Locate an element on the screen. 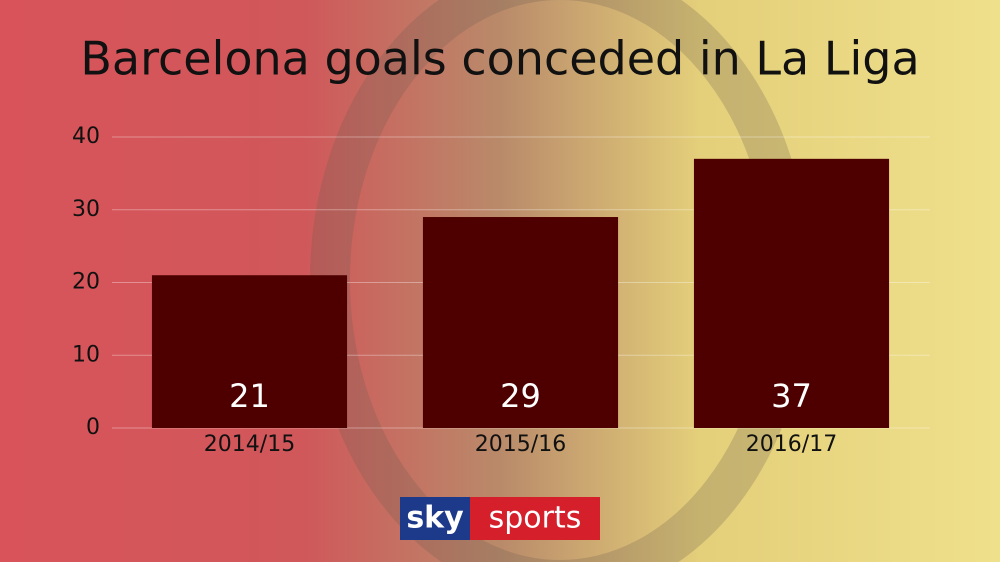 This screenshot has width=1000, height=562. logo-left: sky is located at coordinates (435, 518).